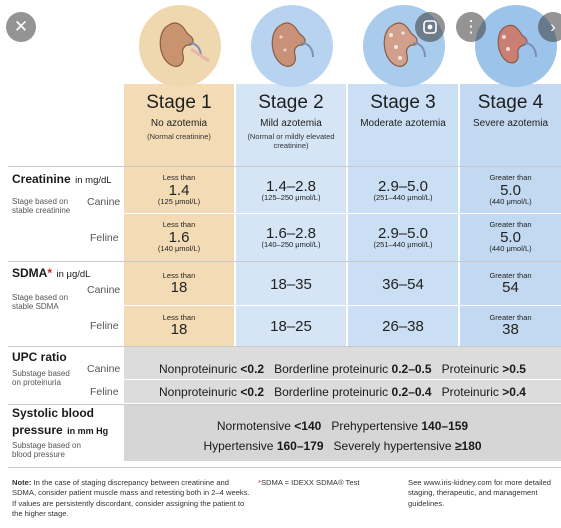 This screenshot has height=528, width=561. I want to click on creatinine-feline-label: Feline, so click(104, 238).